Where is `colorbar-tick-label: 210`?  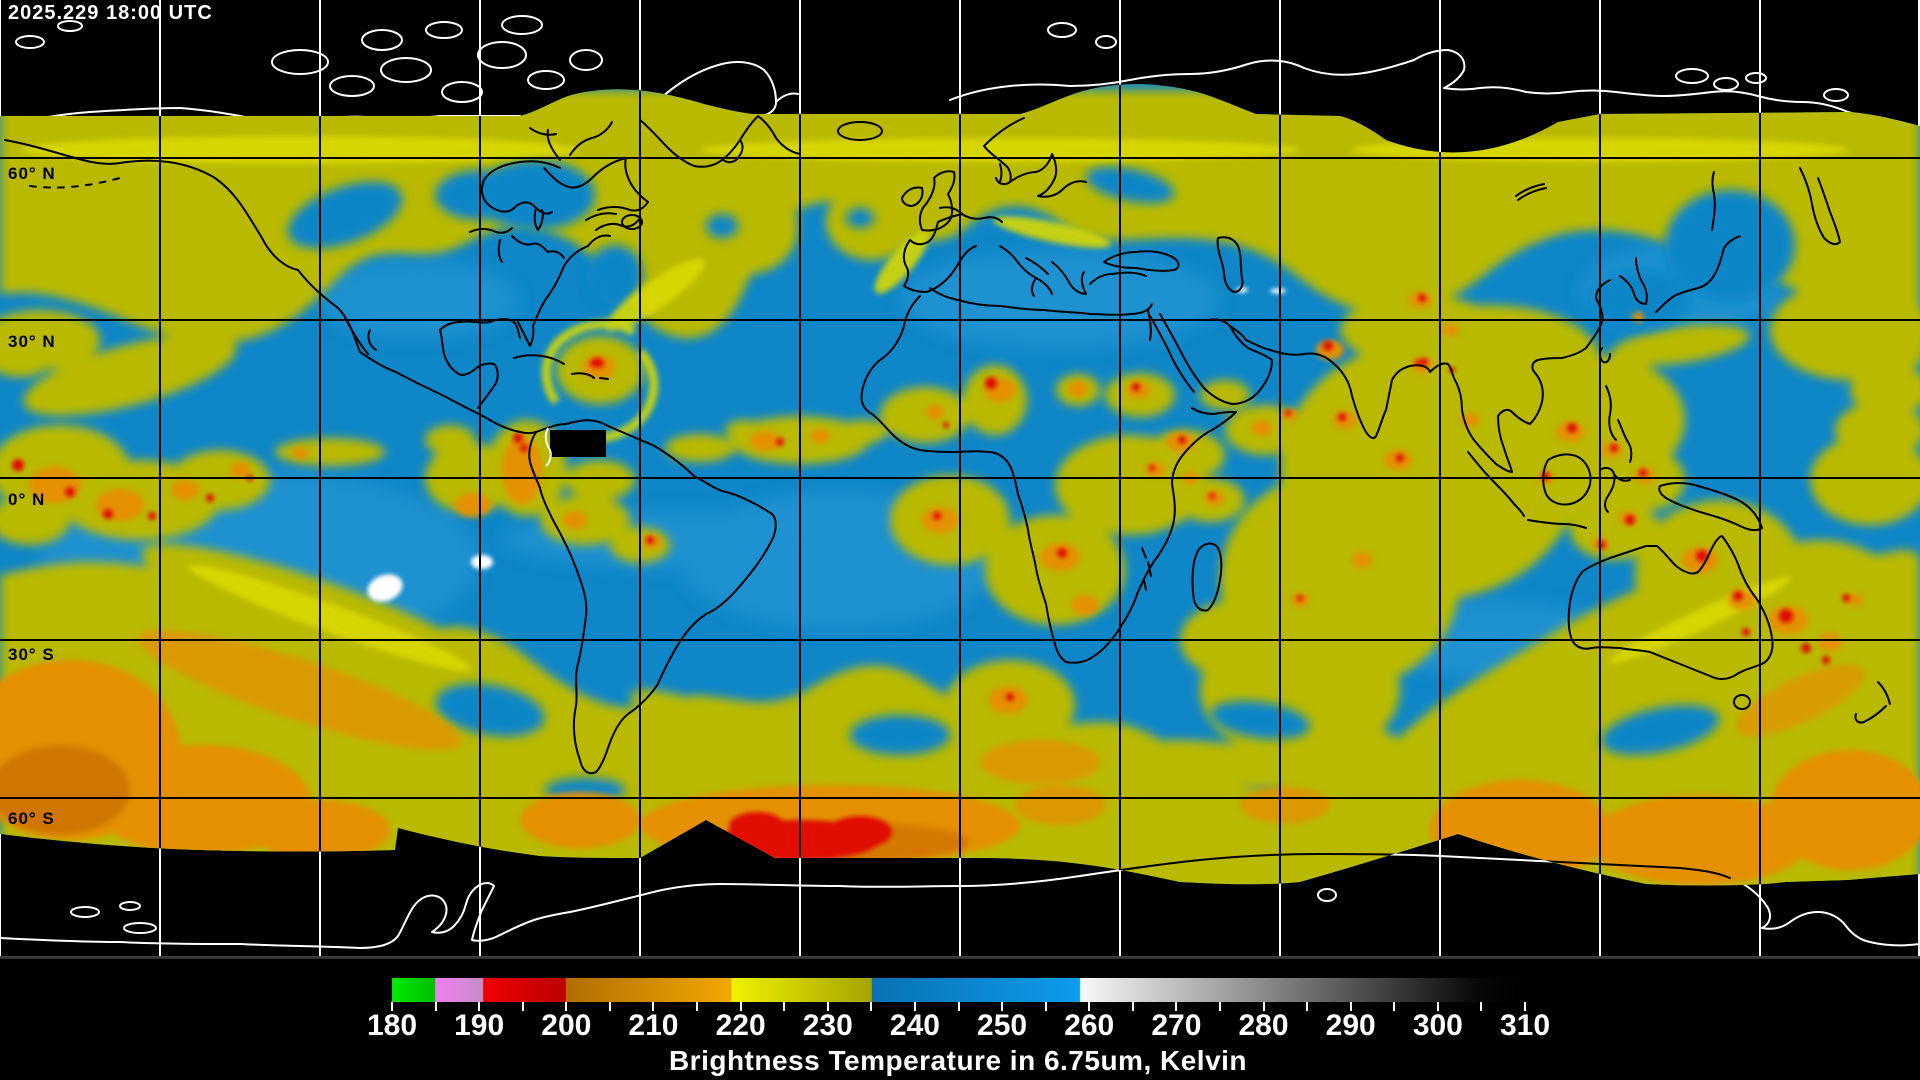 colorbar-tick-label: 210 is located at coordinates (653, 1025).